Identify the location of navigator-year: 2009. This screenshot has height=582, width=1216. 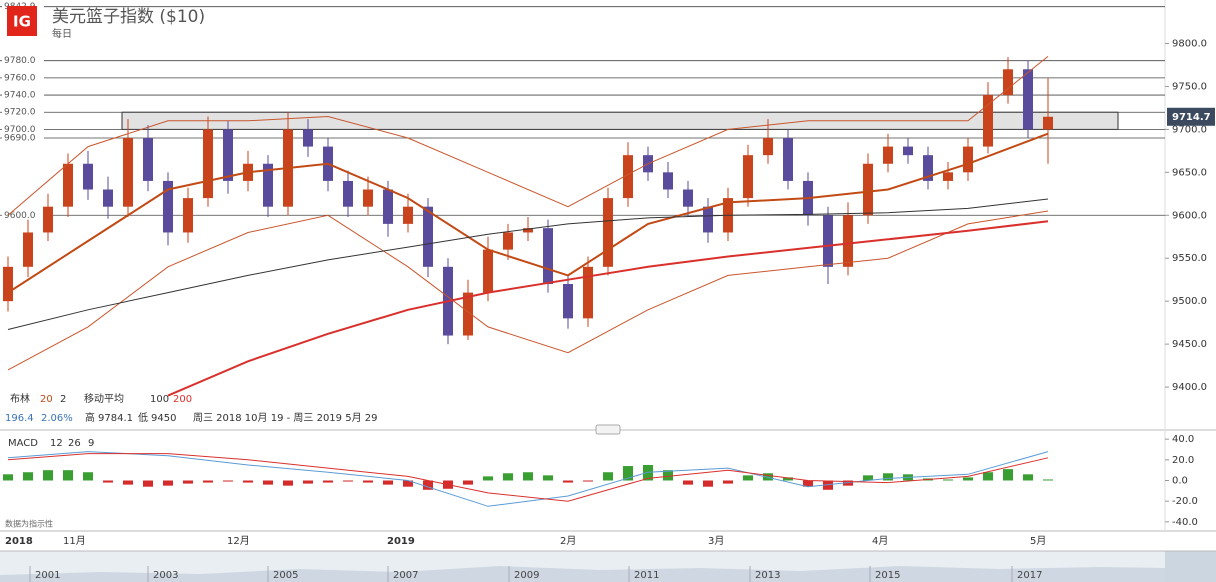
(526, 575).